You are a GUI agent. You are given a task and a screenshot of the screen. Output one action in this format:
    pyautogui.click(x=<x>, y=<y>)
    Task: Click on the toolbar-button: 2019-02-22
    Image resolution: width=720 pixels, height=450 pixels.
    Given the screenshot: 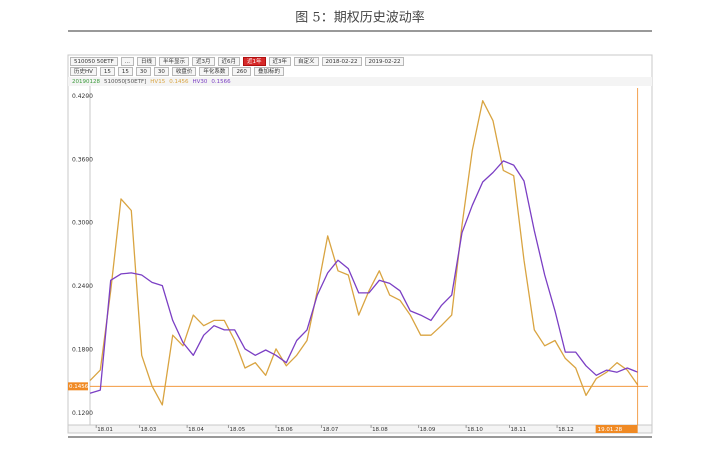 What is the action you would take?
    pyautogui.click(x=384, y=61)
    